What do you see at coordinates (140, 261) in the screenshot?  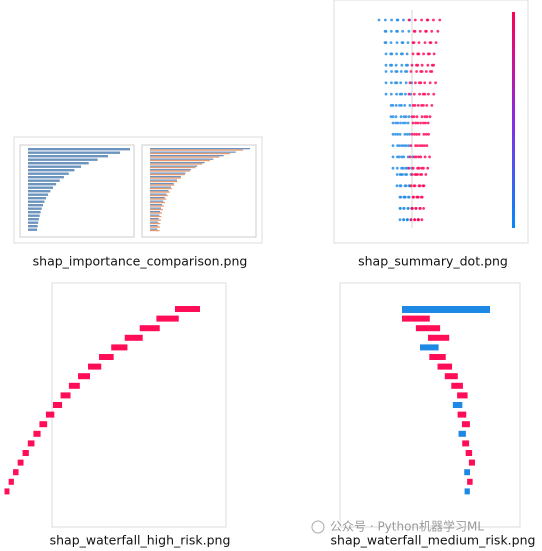 I see `file-name: shap_importance_comparison.png` at bounding box center [140, 261].